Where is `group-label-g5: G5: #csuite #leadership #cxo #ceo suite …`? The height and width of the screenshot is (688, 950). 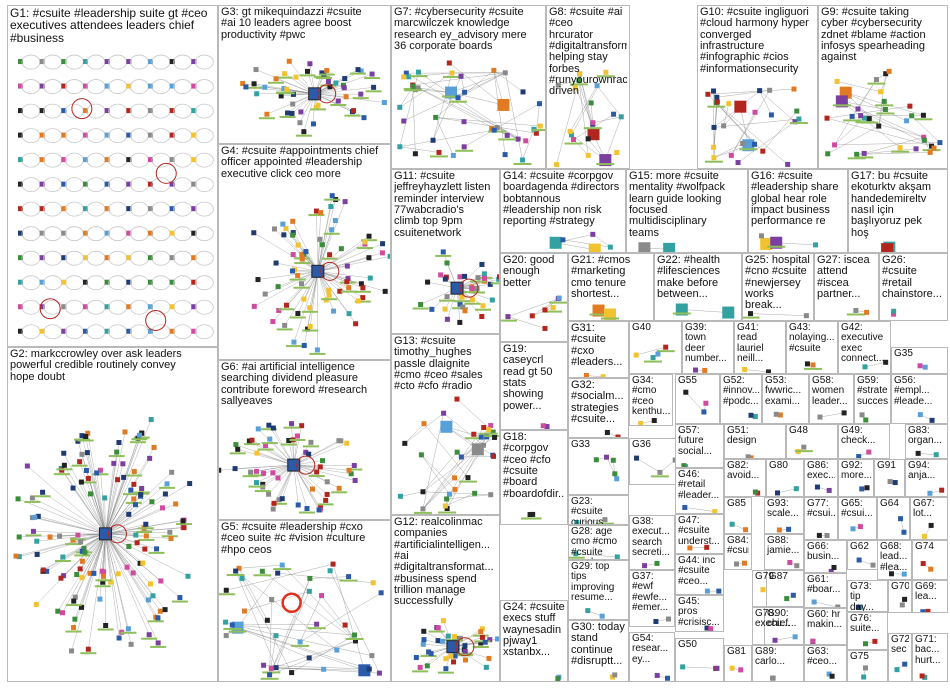
group-label-g5: G5: #csuite #leadership #cxo #ceo suite … is located at coordinates (293, 539).